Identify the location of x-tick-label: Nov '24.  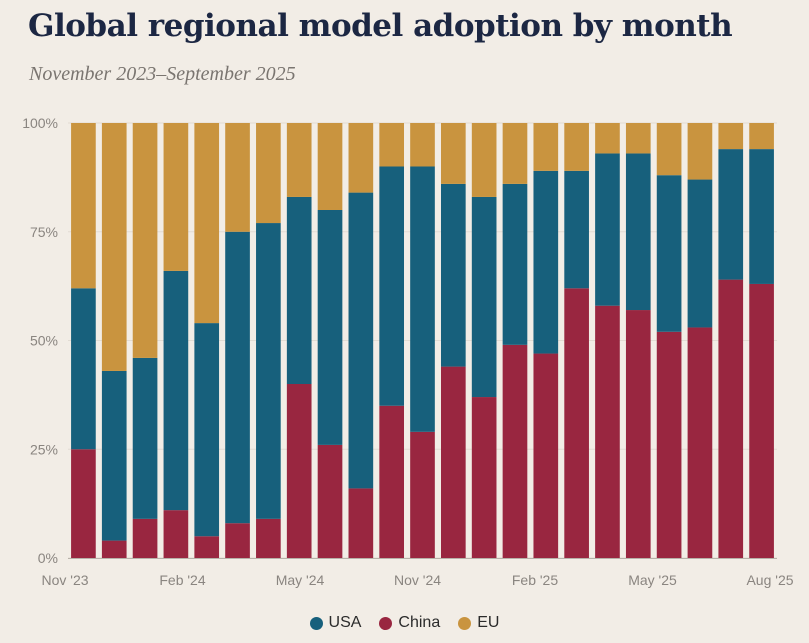
(417, 580).